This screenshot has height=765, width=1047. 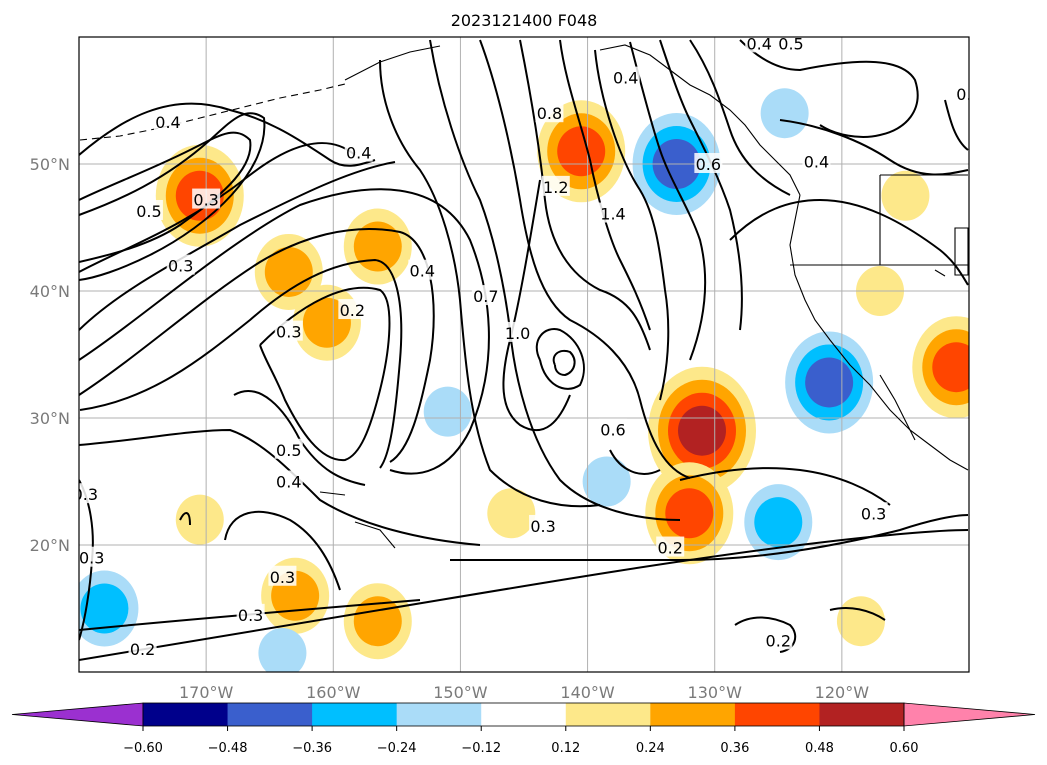 I want to click on x-tick-label: 120°W, so click(x=842, y=692).